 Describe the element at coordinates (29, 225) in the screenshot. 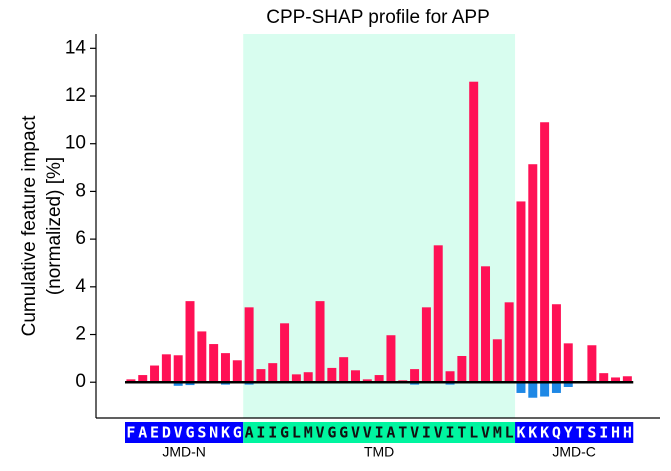

I see `y-label-line: Cumulative feature impact` at that location.